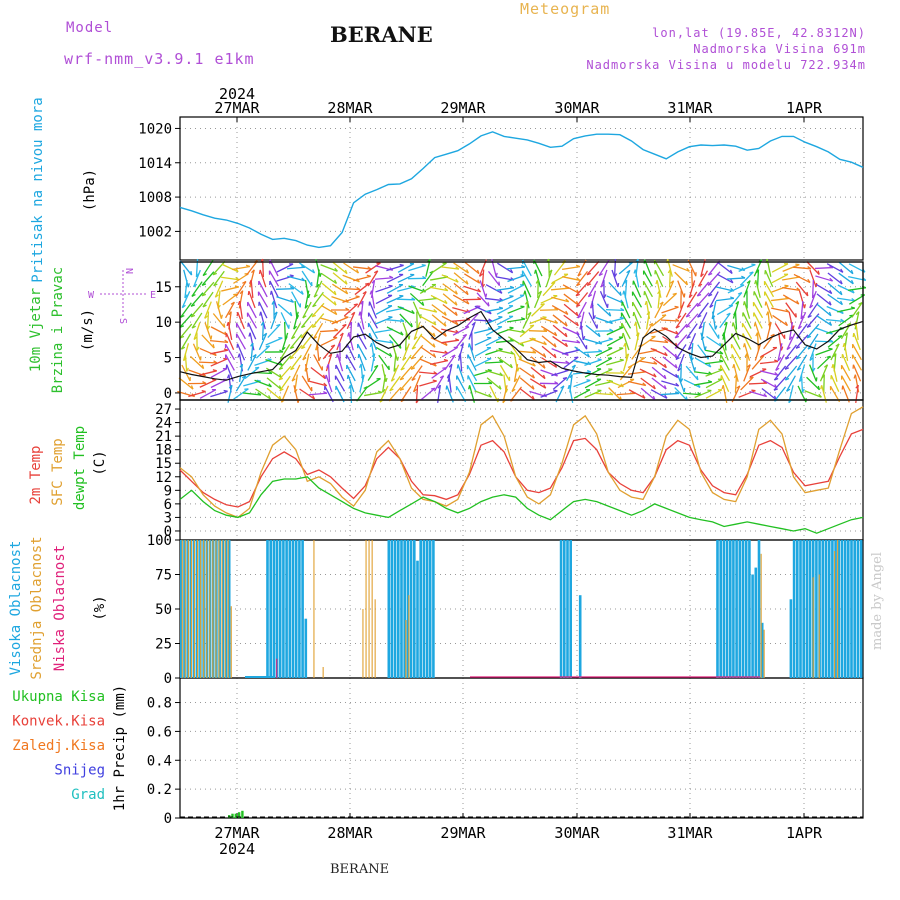 Image resolution: width=900 pixels, height=900 pixels. What do you see at coordinates (91, 295) in the screenshot?
I see `compass-west: W` at bounding box center [91, 295].